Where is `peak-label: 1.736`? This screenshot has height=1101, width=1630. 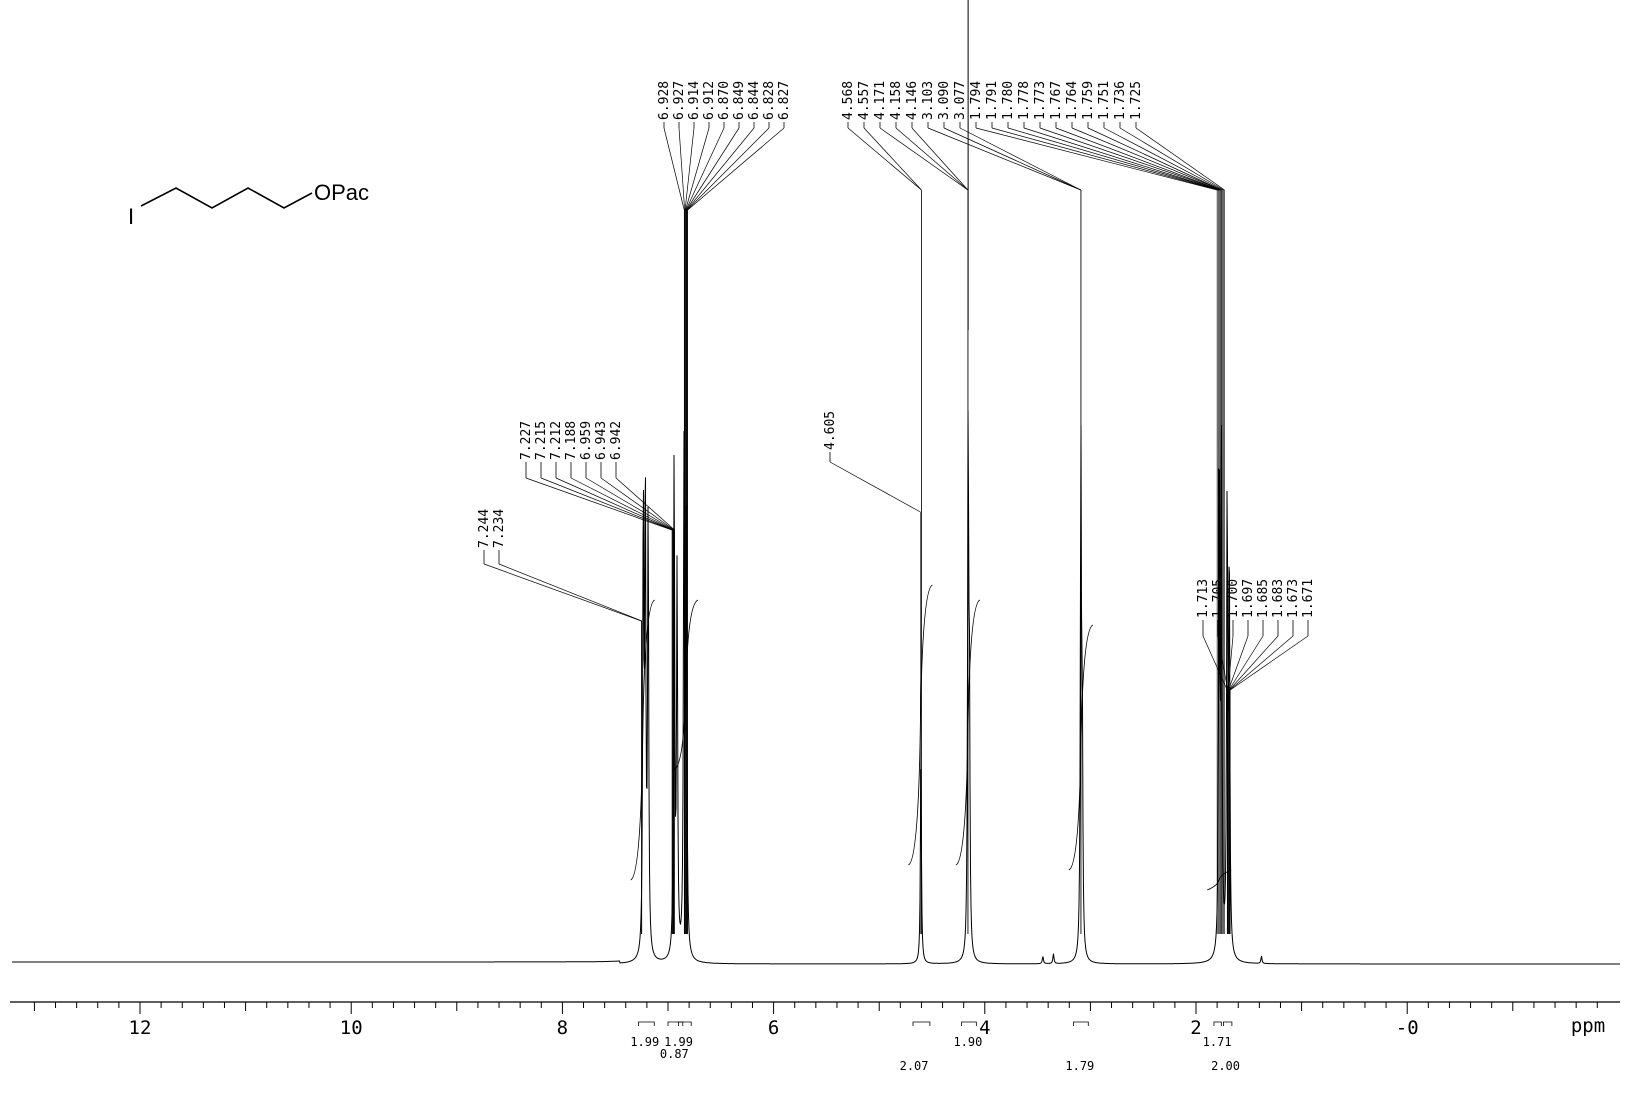
peak-label: 1.736 is located at coordinates (1120, 100).